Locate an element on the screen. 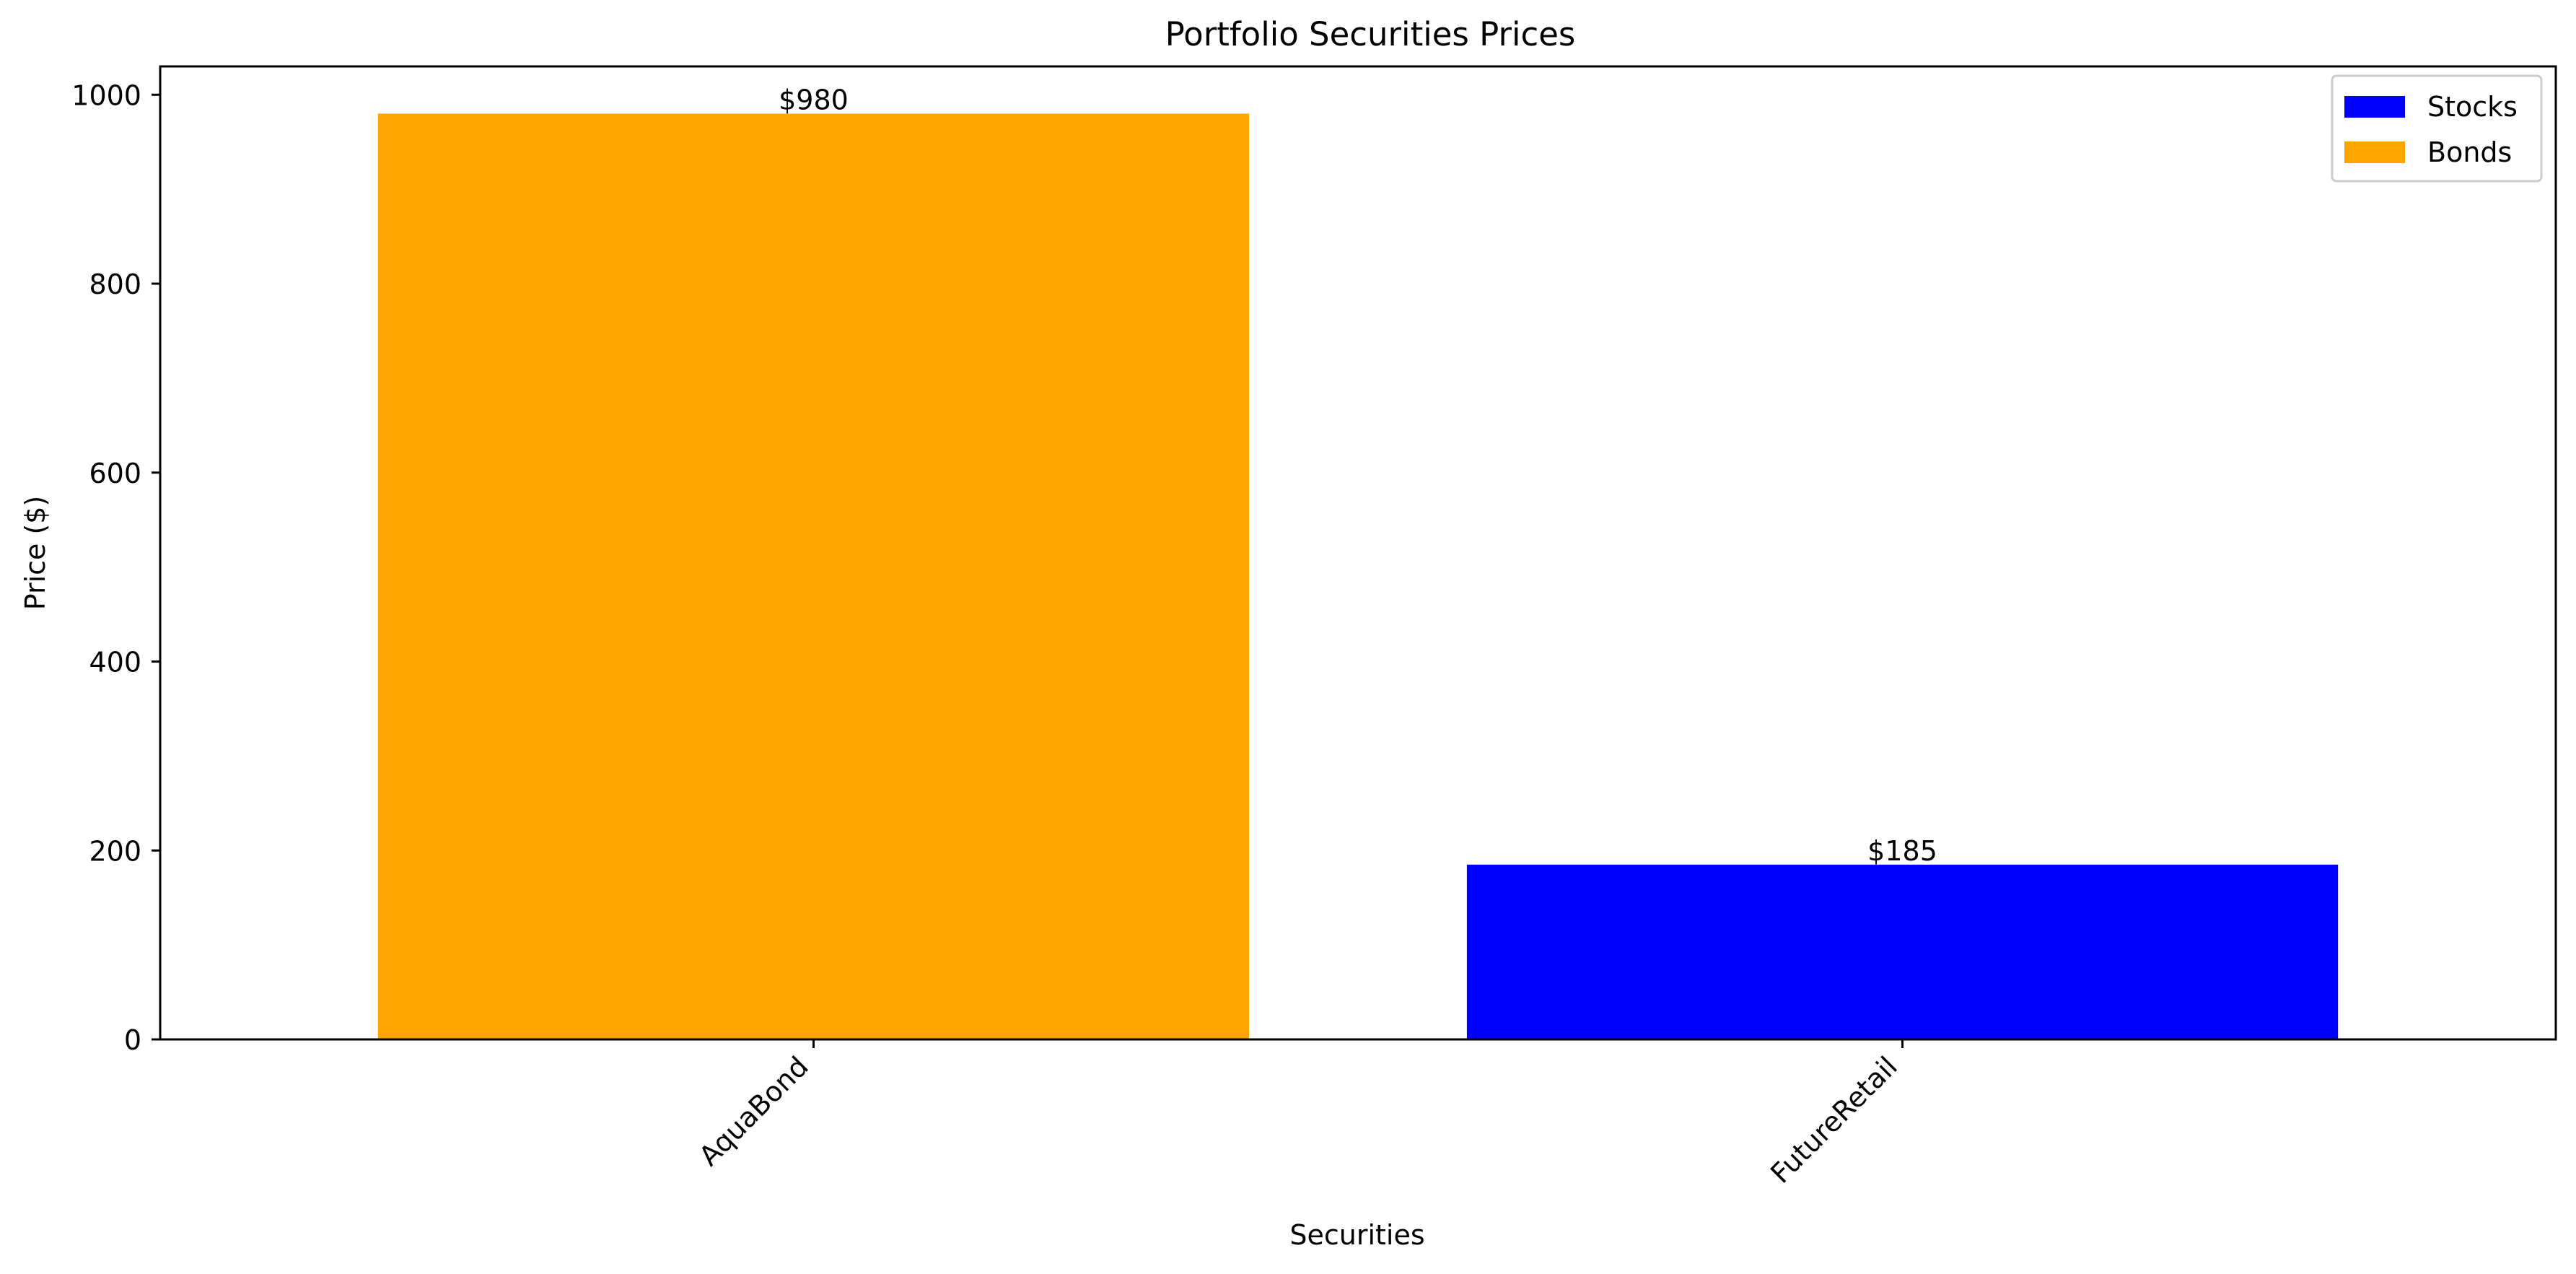 The height and width of the screenshot is (1274, 2576). legend: Stocks Bonds is located at coordinates (2437, 128).